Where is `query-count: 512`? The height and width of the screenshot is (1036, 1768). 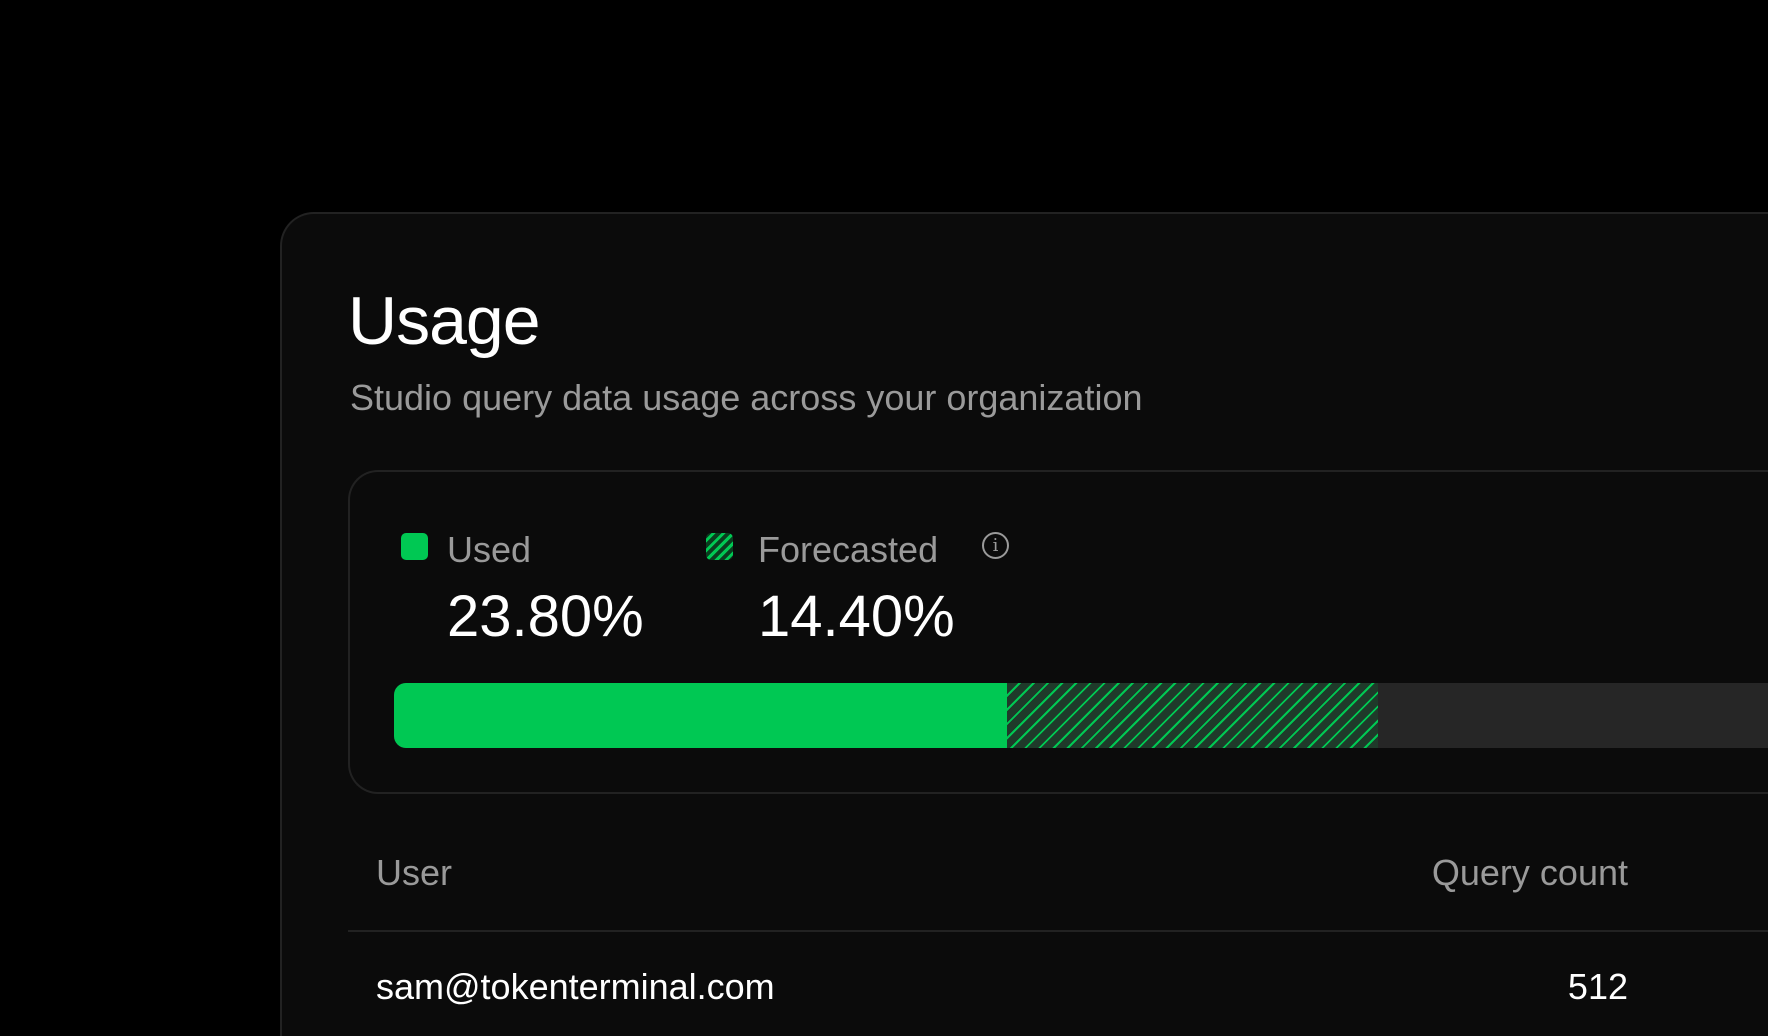
query-count: 512 is located at coordinates (1597, 986).